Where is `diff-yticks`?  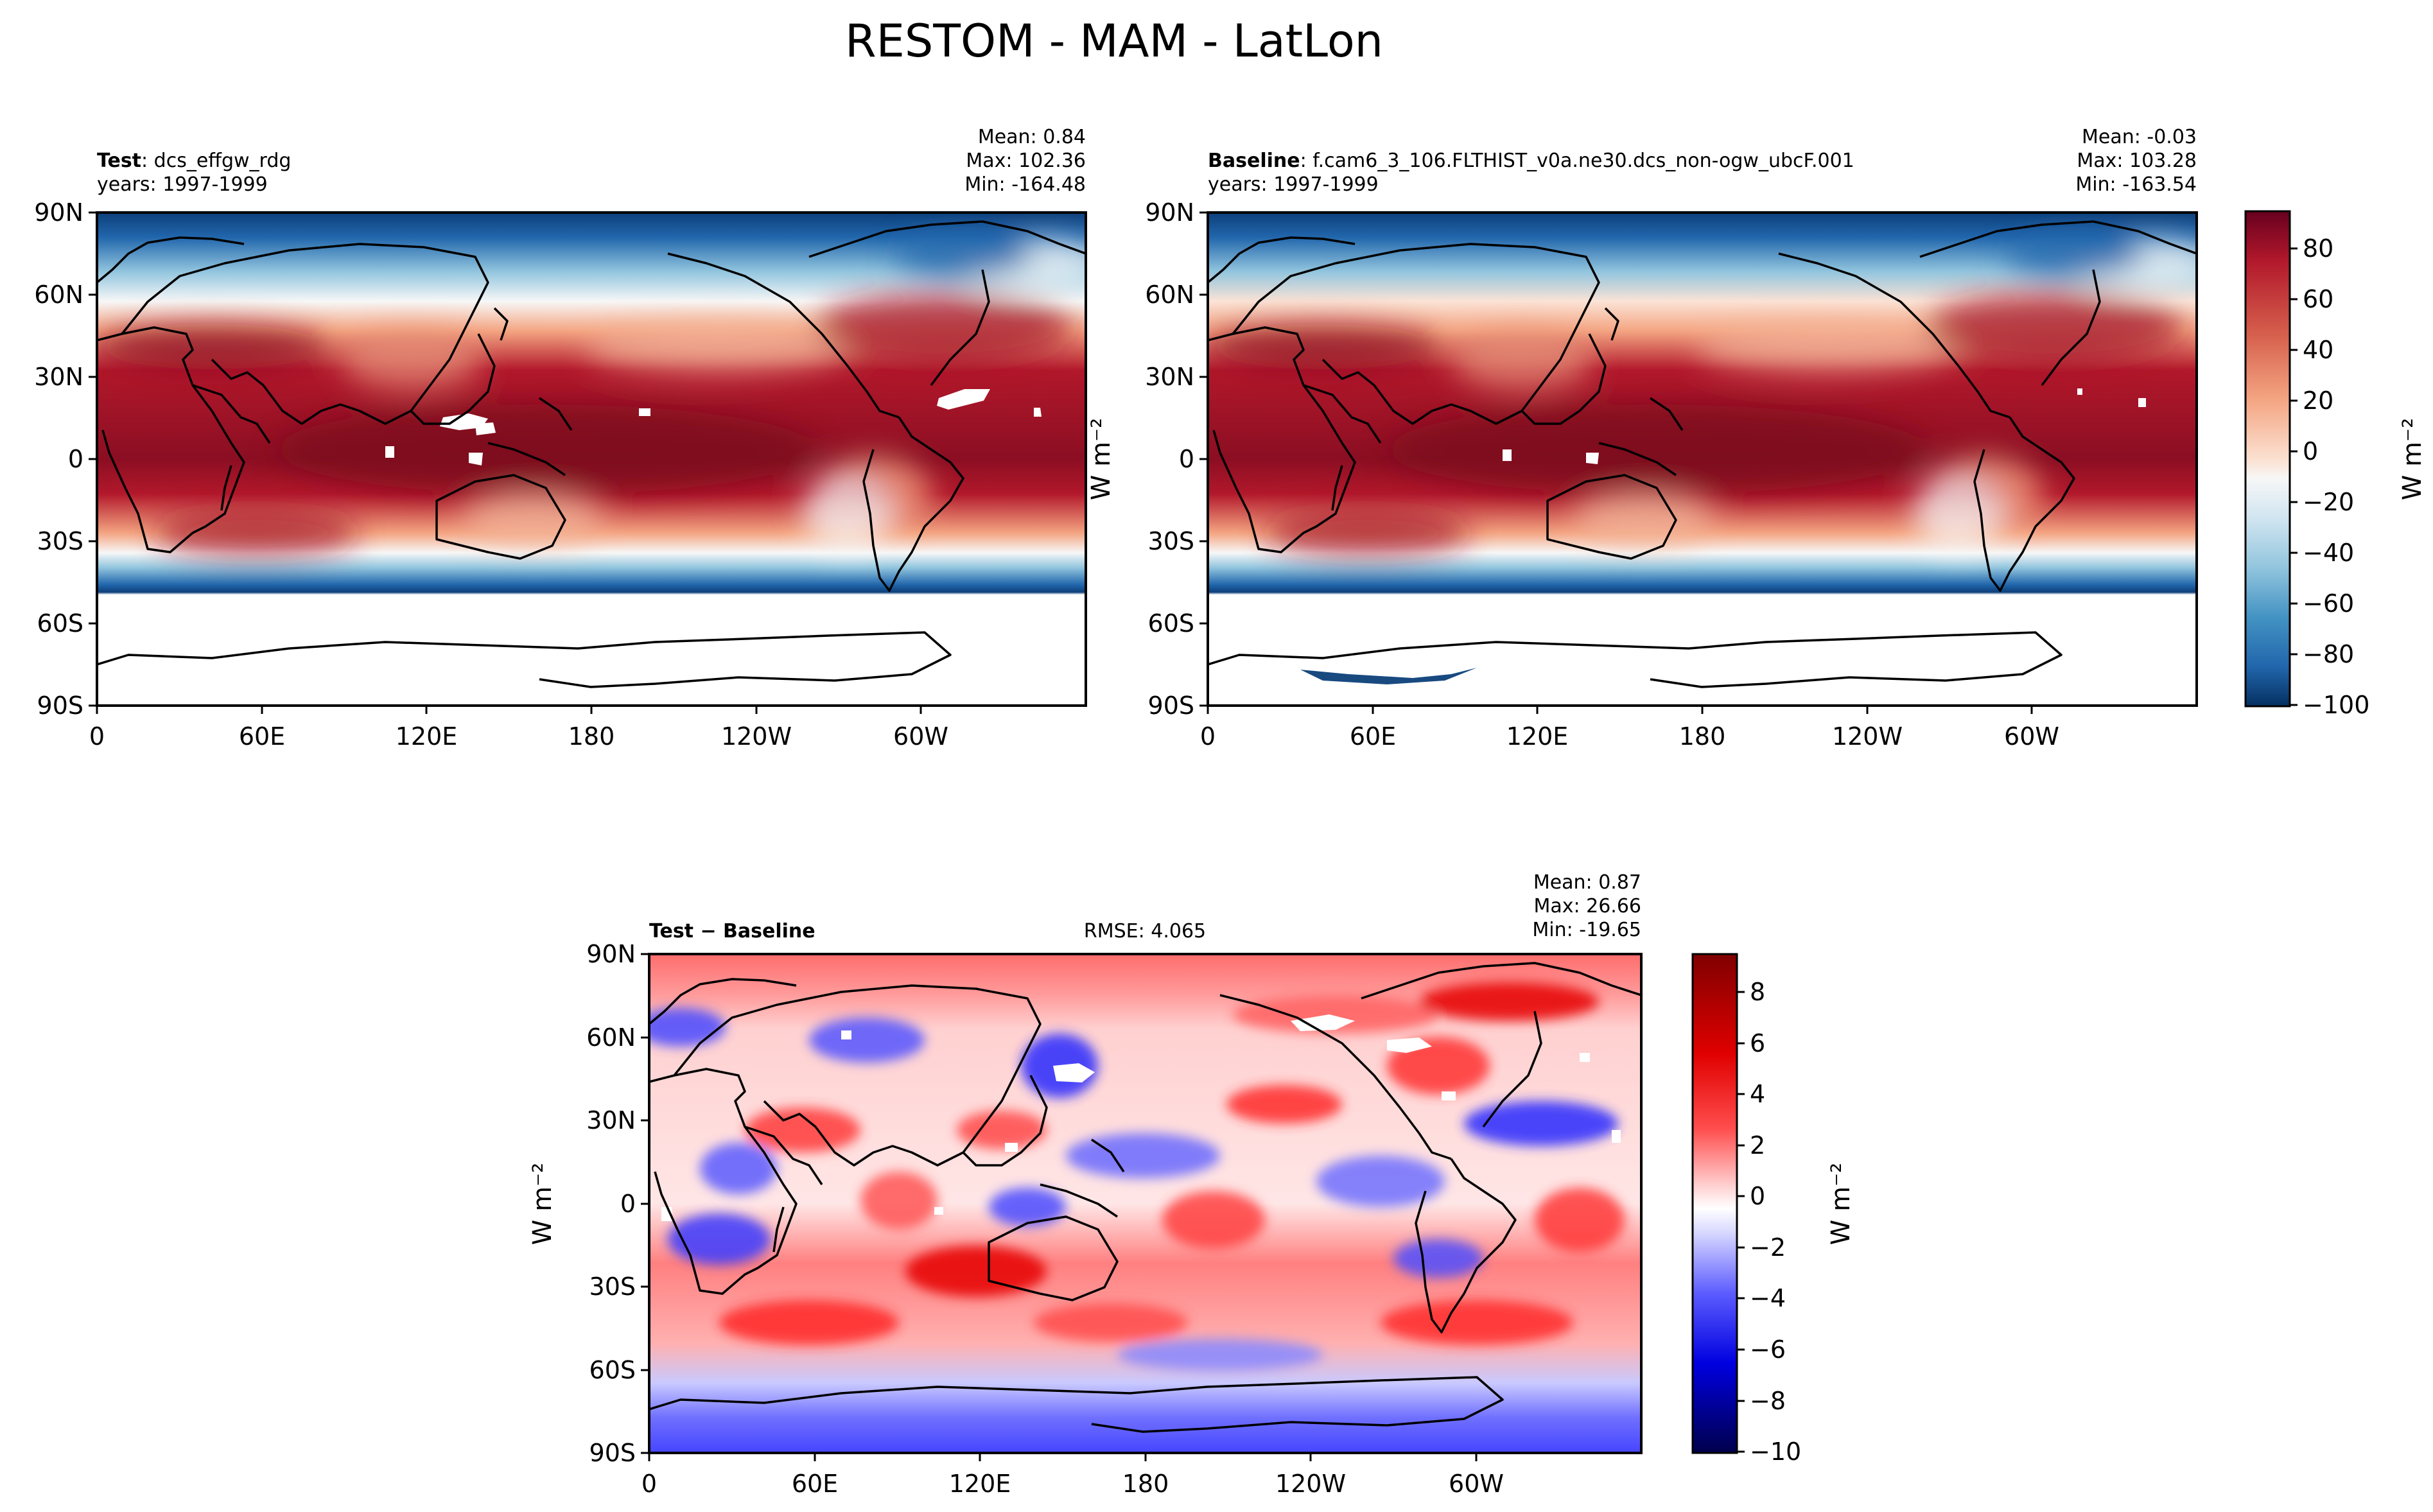 diff-yticks is located at coordinates (645, 1203).